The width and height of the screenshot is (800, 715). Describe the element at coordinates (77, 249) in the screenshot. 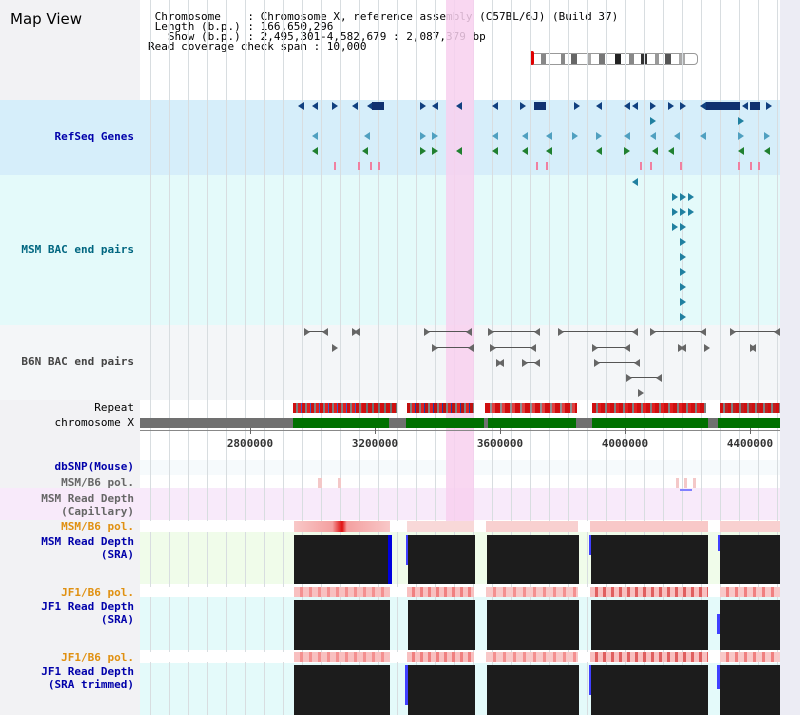

I see `msm-bac-label: MSM BAC end pairs` at that location.